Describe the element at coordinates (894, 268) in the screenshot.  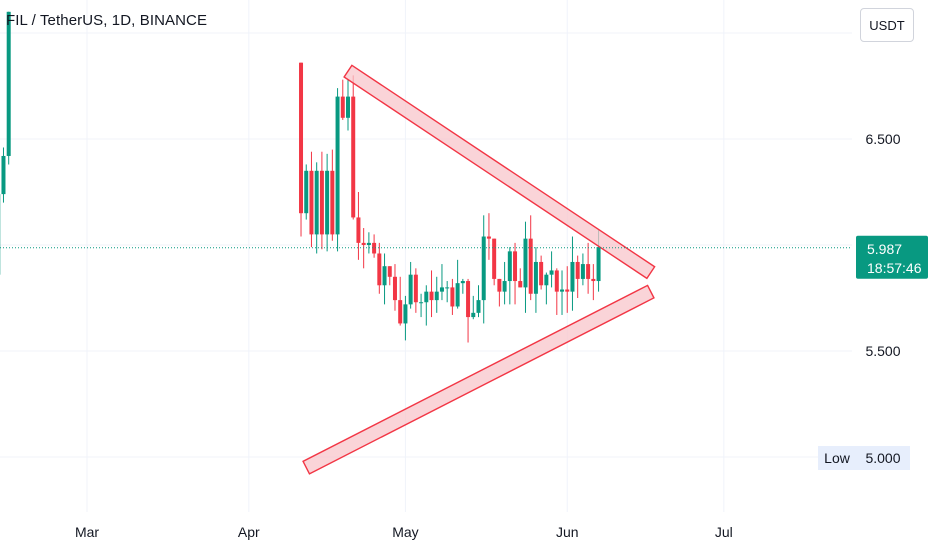
I see `price-countdown: 18:57:46` at that location.